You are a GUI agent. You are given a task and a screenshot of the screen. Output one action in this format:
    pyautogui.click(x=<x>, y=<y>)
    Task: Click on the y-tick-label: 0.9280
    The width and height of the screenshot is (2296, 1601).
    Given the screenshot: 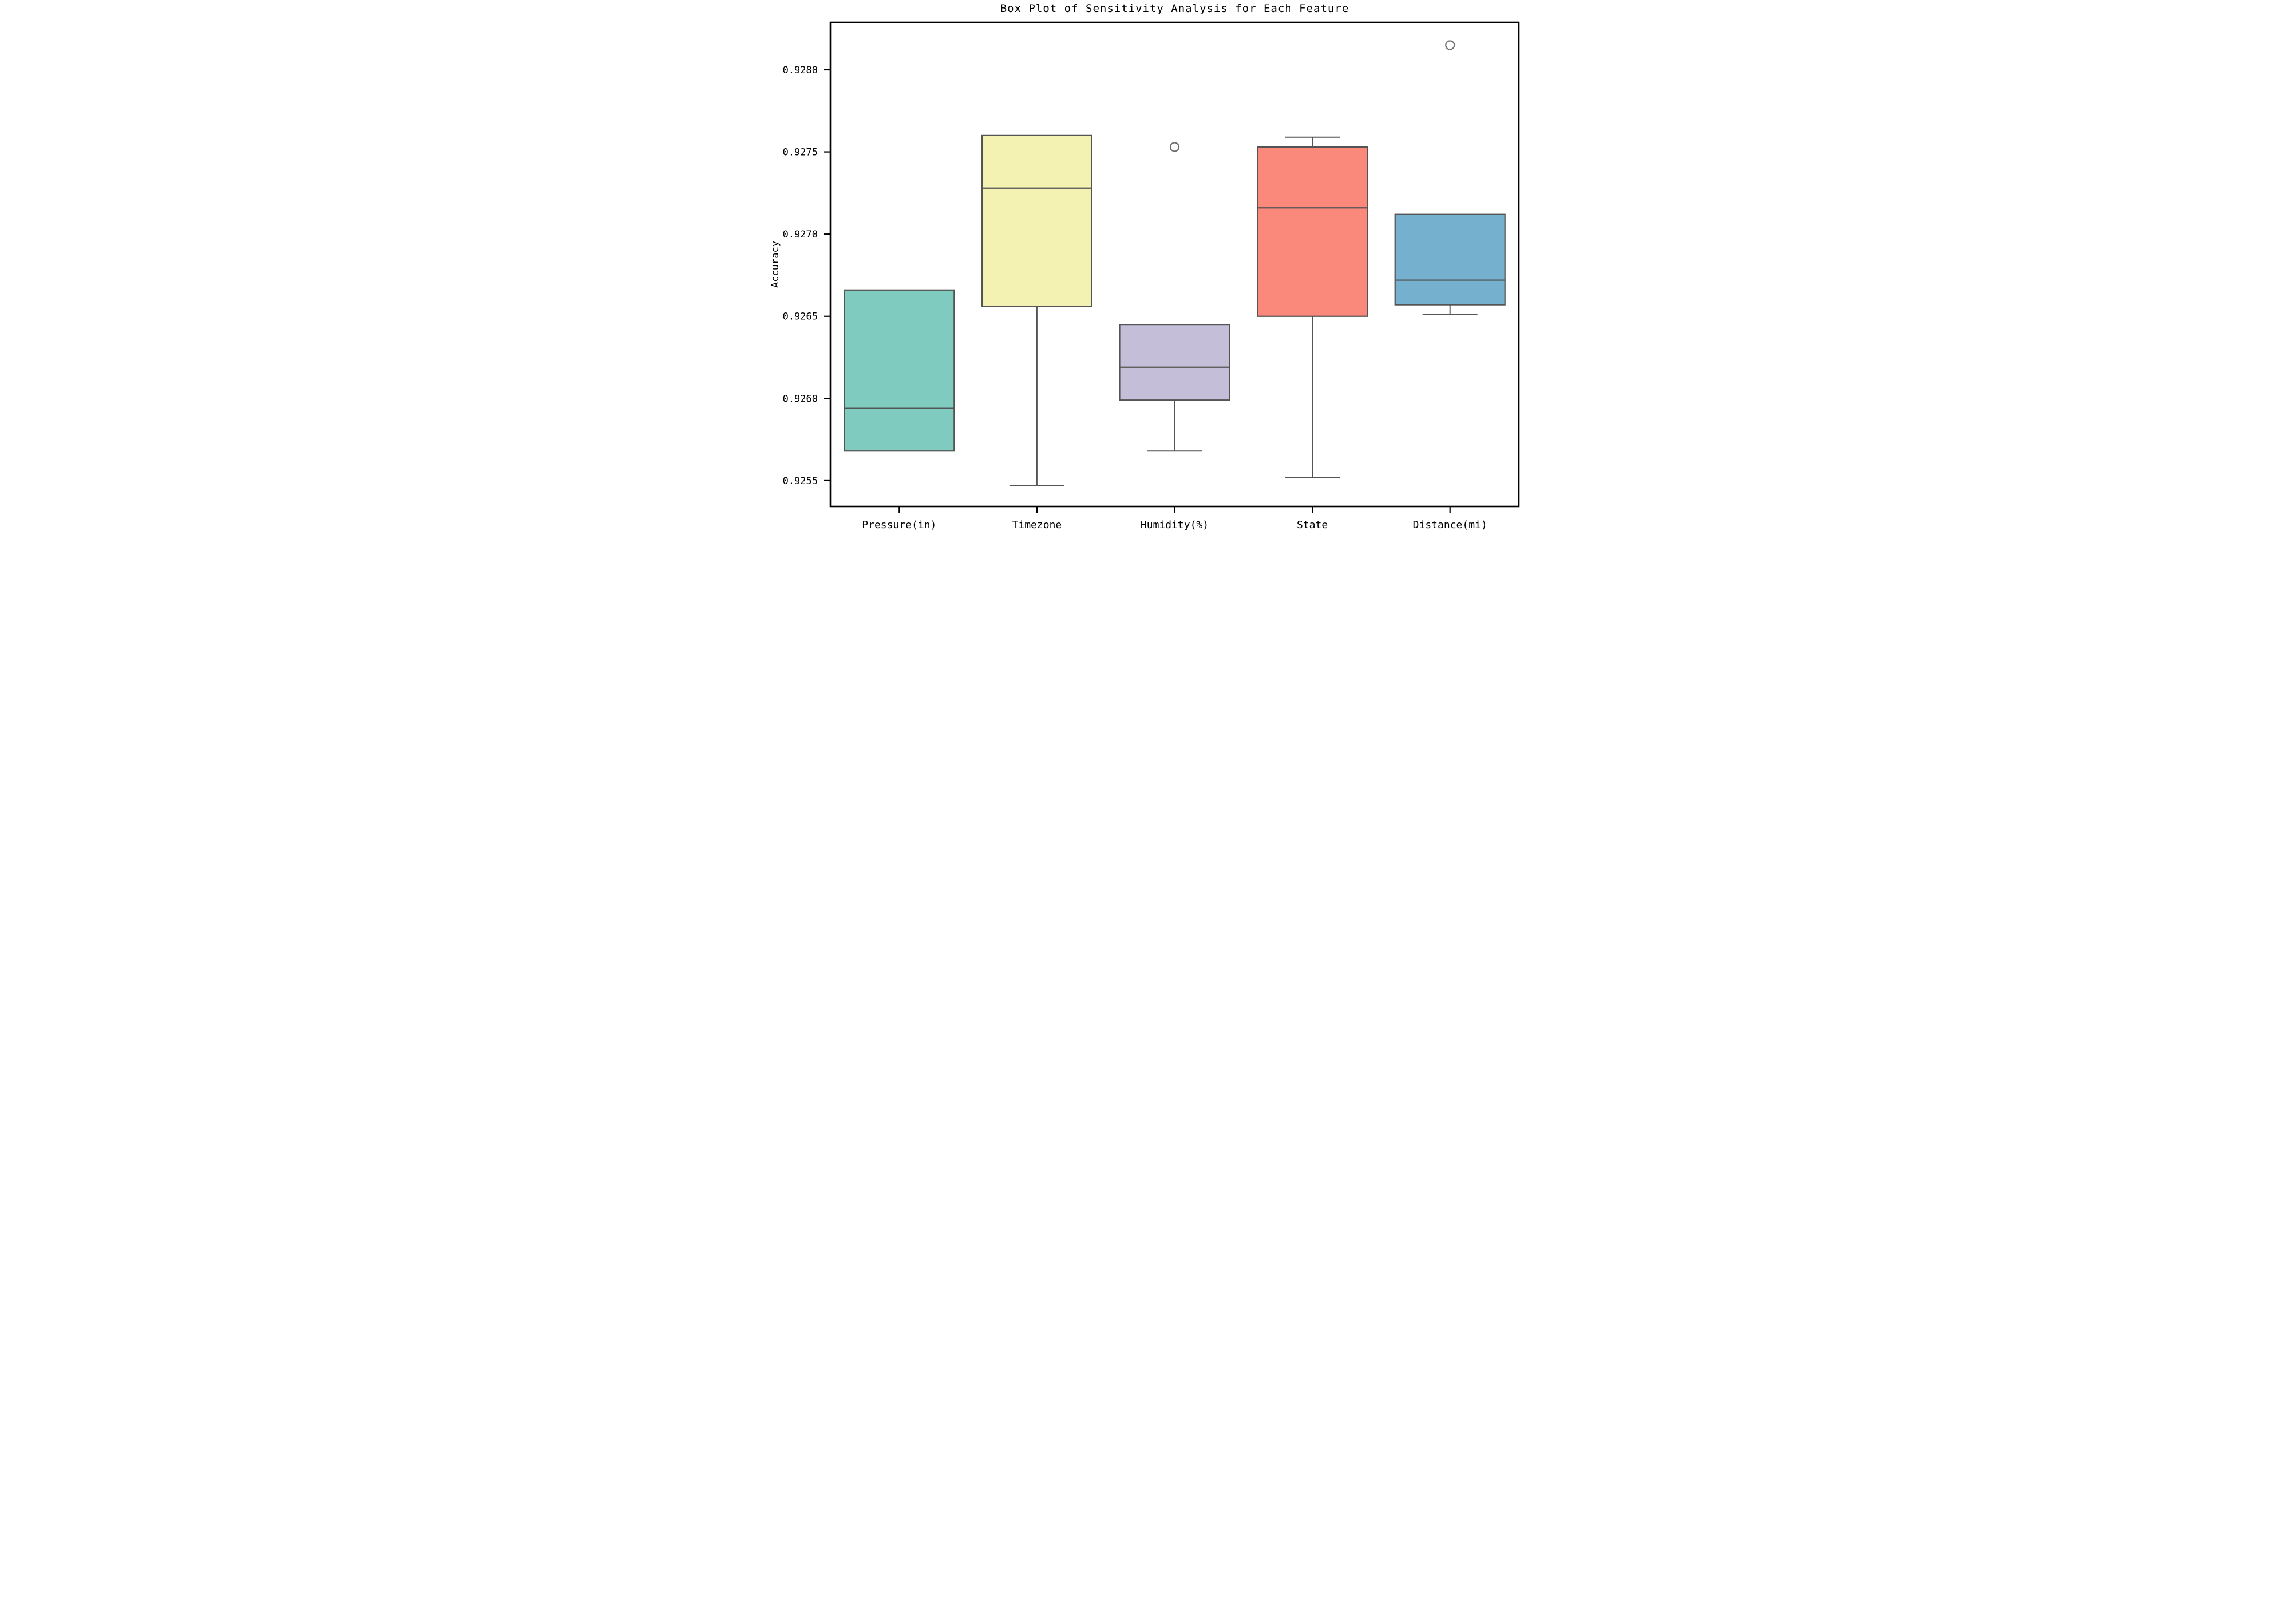 What is the action you would take?
    pyautogui.click(x=800, y=70)
    